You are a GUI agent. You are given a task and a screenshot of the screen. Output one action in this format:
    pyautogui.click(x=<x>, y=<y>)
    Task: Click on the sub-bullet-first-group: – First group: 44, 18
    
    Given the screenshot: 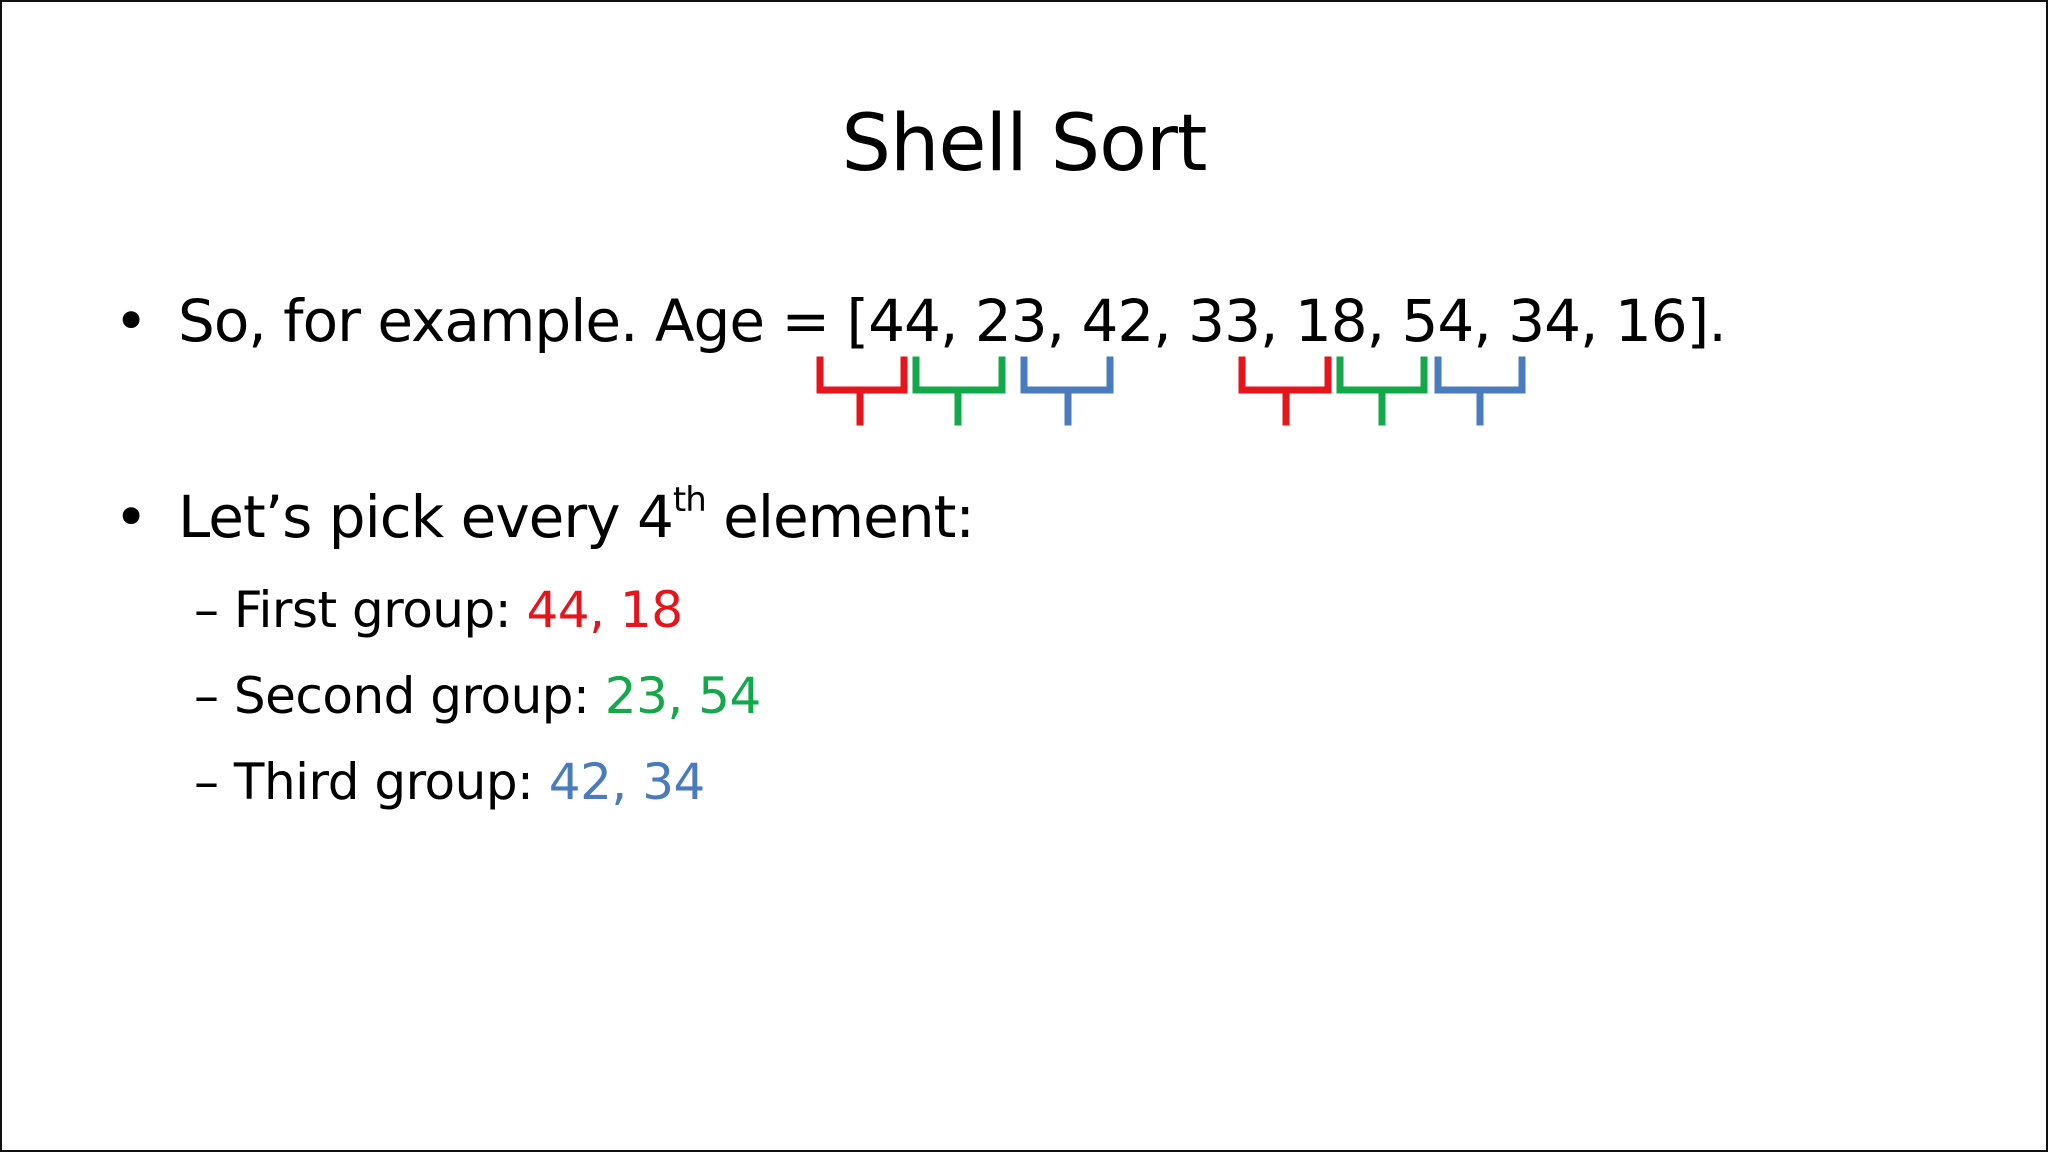 What is the action you would take?
    pyautogui.click(x=438, y=610)
    